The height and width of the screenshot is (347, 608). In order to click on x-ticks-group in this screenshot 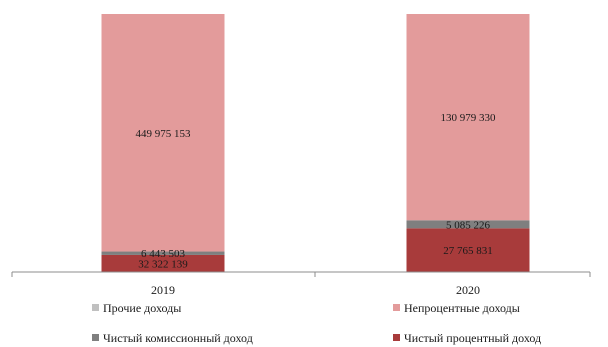, I will do `click(301, 274)`.